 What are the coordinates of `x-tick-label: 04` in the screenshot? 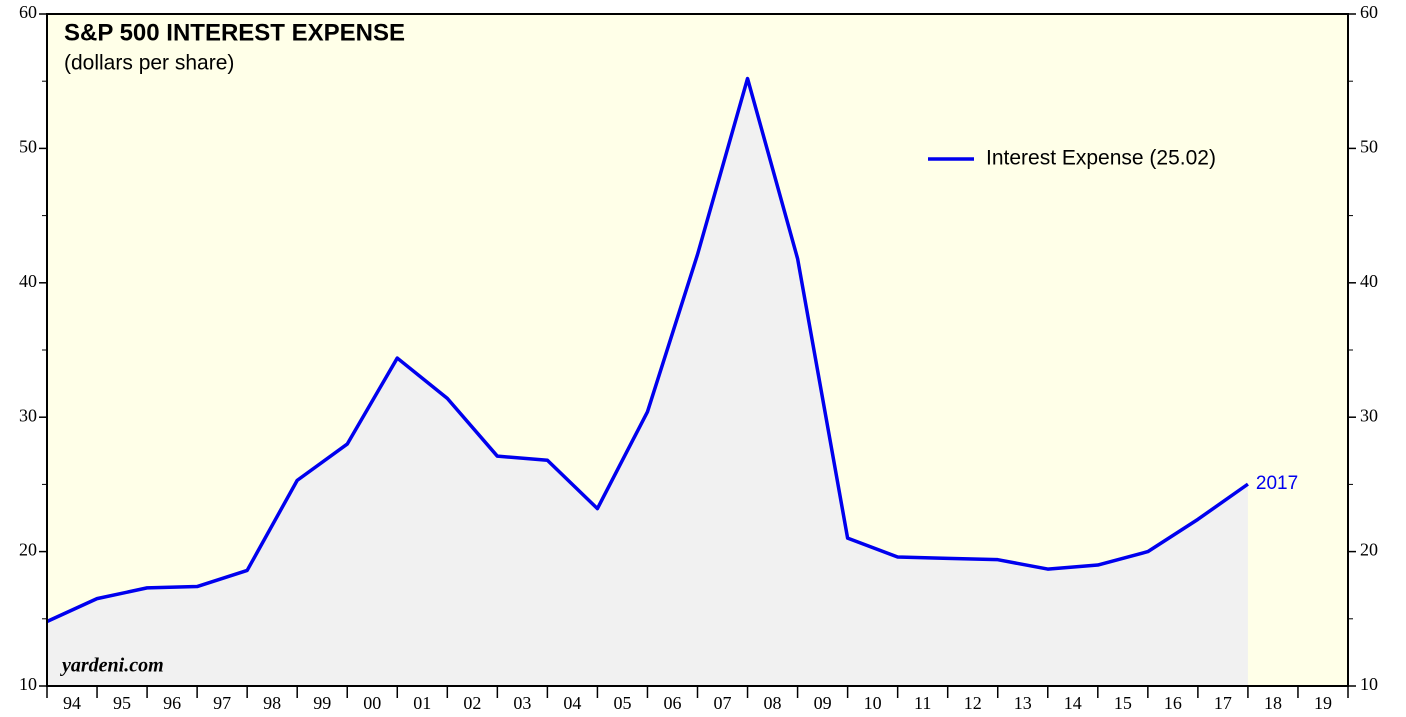 It's located at (572, 703).